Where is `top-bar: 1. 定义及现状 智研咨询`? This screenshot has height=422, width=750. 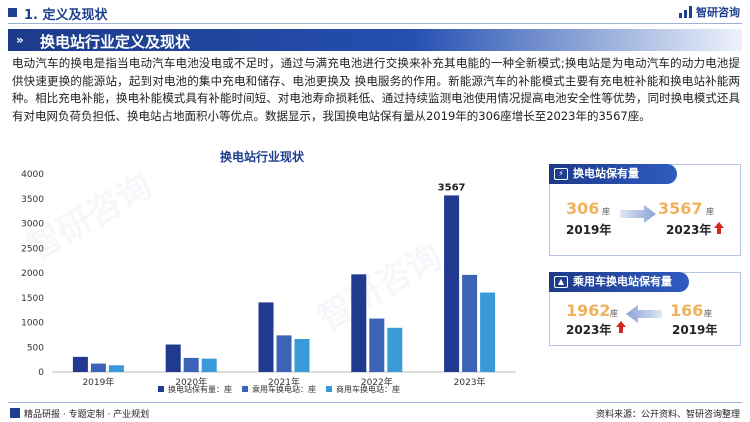
top-bar: 1. 定义及现状 智研咨询 is located at coordinates (375, 13).